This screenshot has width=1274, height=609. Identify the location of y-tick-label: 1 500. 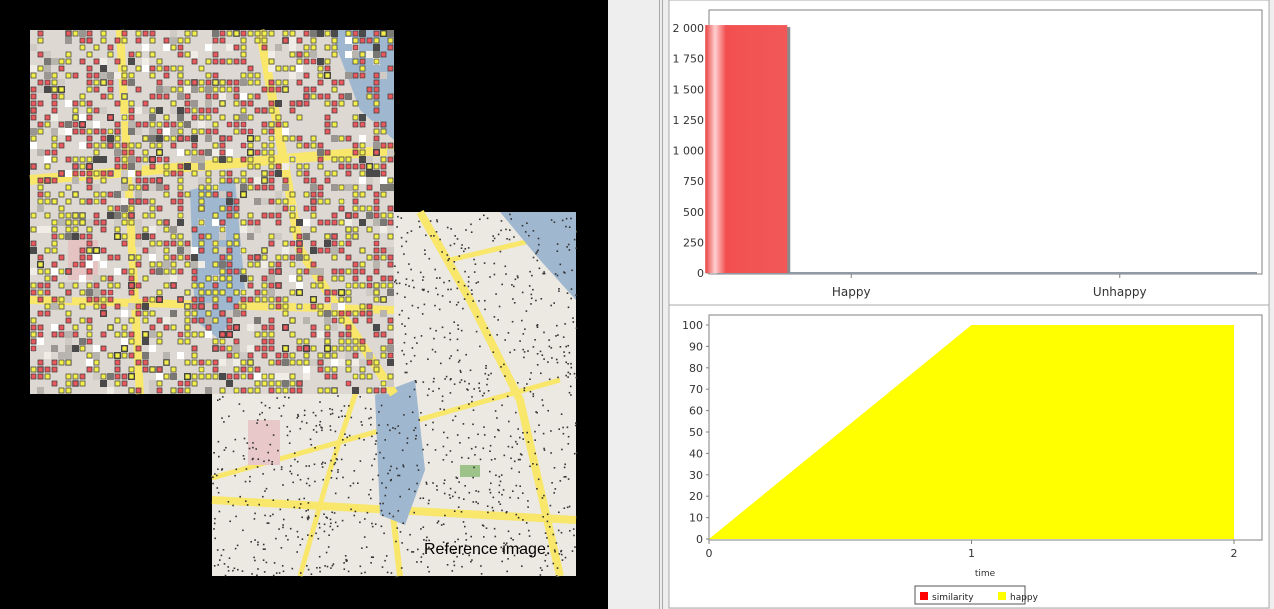
(689, 89).